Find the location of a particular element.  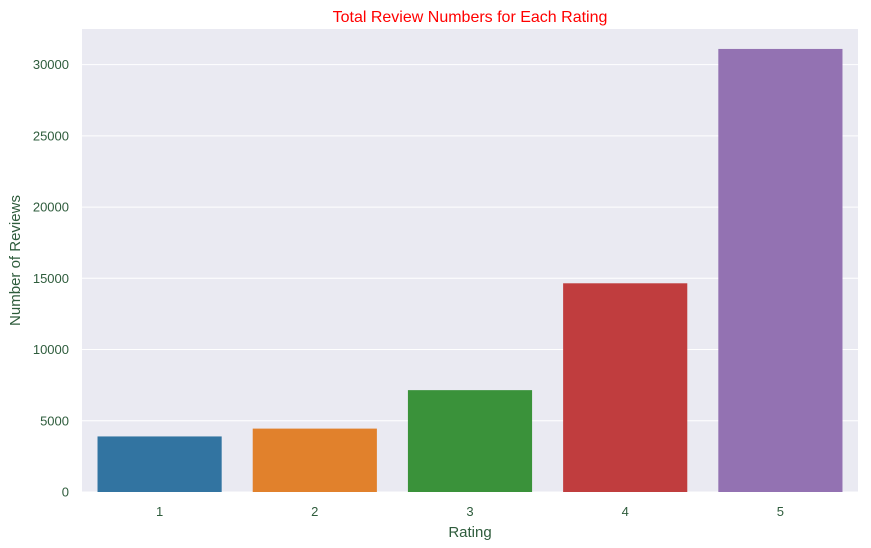

x-tick-label: 2 is located at coordinates (314, 511).